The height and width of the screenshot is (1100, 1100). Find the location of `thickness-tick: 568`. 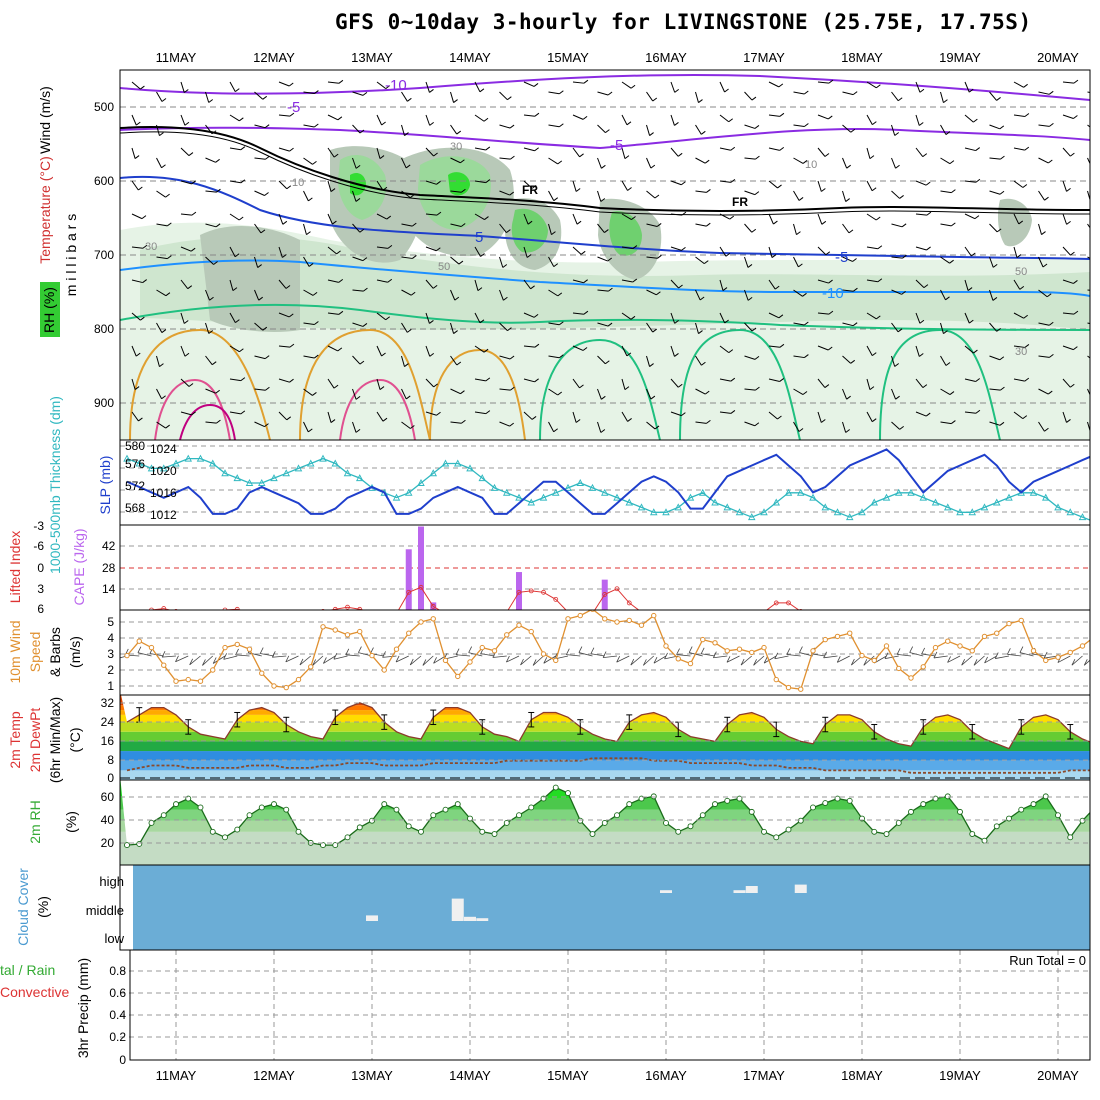

thickness-tick: 568 is located at coordinates (135, 508).